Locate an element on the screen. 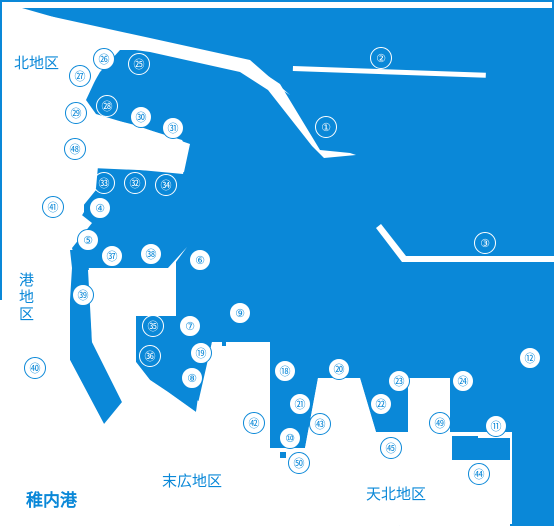 This screenshot has width=554, height=526. berth-22: ㉒ is located at coordinates (381, 404).